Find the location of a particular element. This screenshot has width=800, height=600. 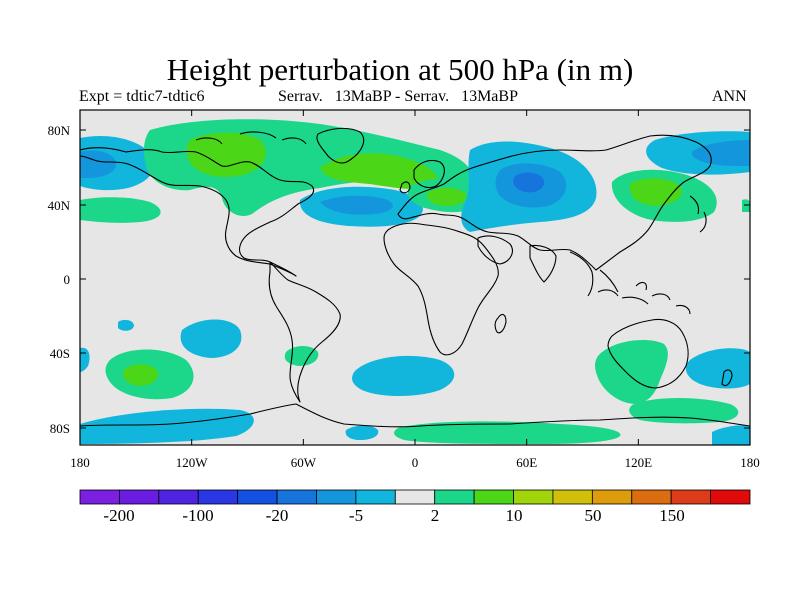

color-labelbar: -200 -100 -20 -5 2 10 50 150 is located at coordinates (415, 507).